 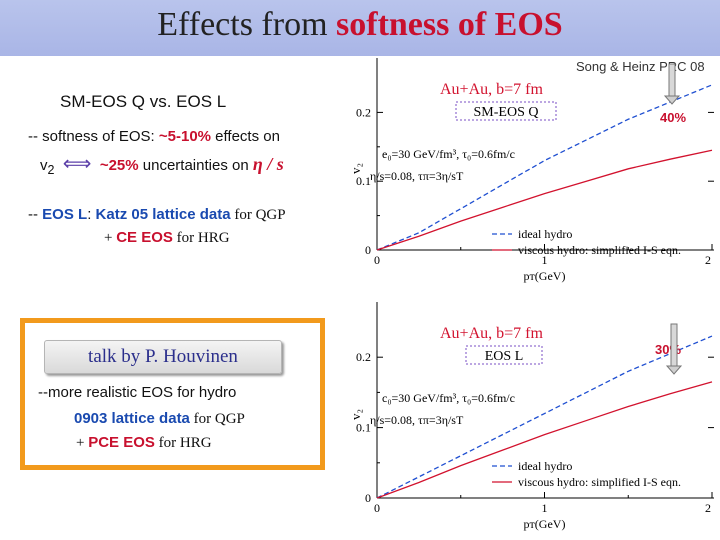 I want to click on eos-label: SM-EOS Q, so click(x=506, y=112).